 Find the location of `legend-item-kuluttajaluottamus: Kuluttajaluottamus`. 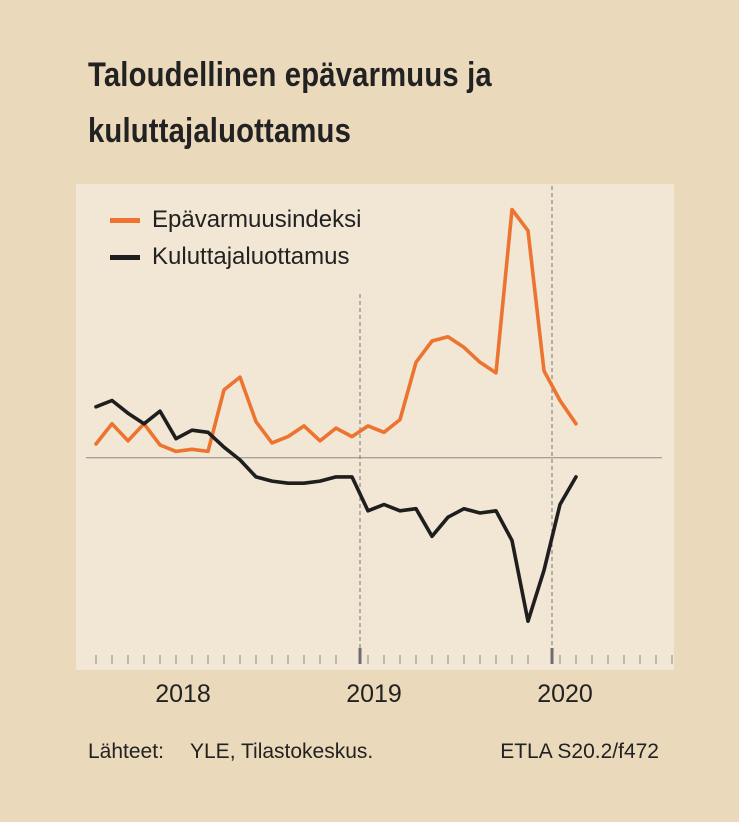

legend-item-kuluttajaluottamus: Kuluttajaluottamus is located at coordinates (229, 257).